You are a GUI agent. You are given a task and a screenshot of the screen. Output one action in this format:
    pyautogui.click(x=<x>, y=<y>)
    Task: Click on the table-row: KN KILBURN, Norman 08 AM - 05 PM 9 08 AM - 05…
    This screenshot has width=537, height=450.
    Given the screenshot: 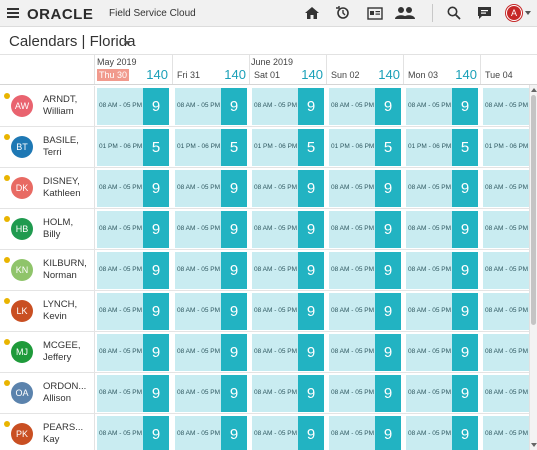 What is the action you would take?
    pyautogui.click(x=268, y=270)
    